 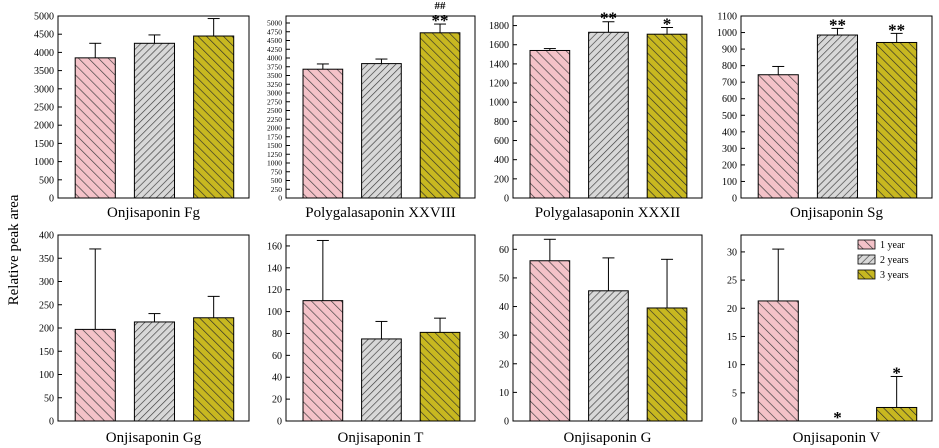 What do you see at coordinates (732, 337) in the screenshot?
I see `y-tick-label: 15` at bounding box center [732, 337].